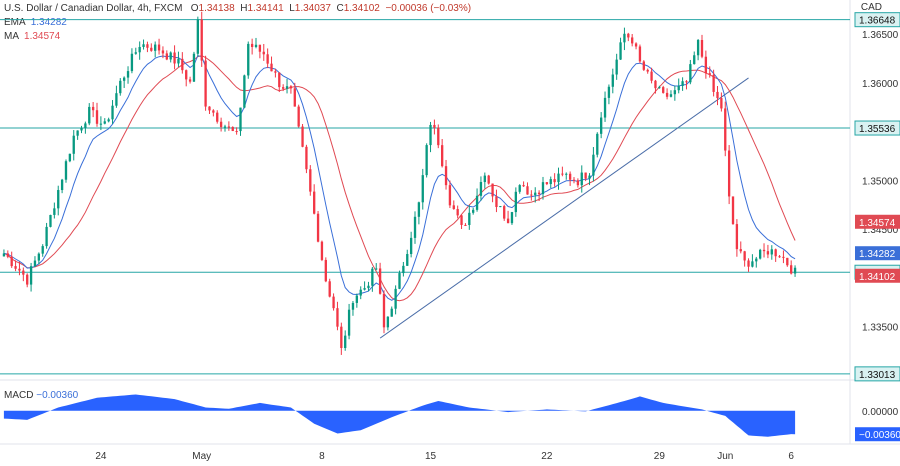  What do you see at coordinates (877, 254) in the screenshot?
I see `price-tag-text-1: 1.34282` at bounding box center [877, 254].